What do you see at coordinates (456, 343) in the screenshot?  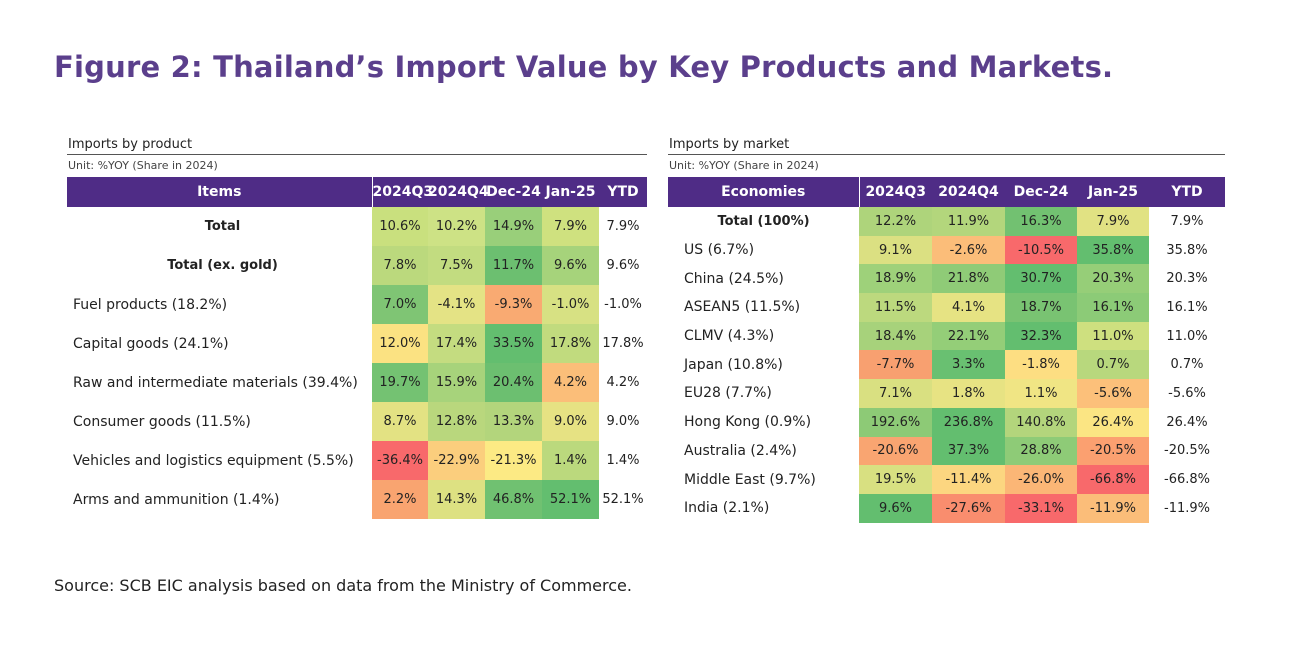 I see `product-heat-cell: 17.4%` at bounding box center [456, 343].